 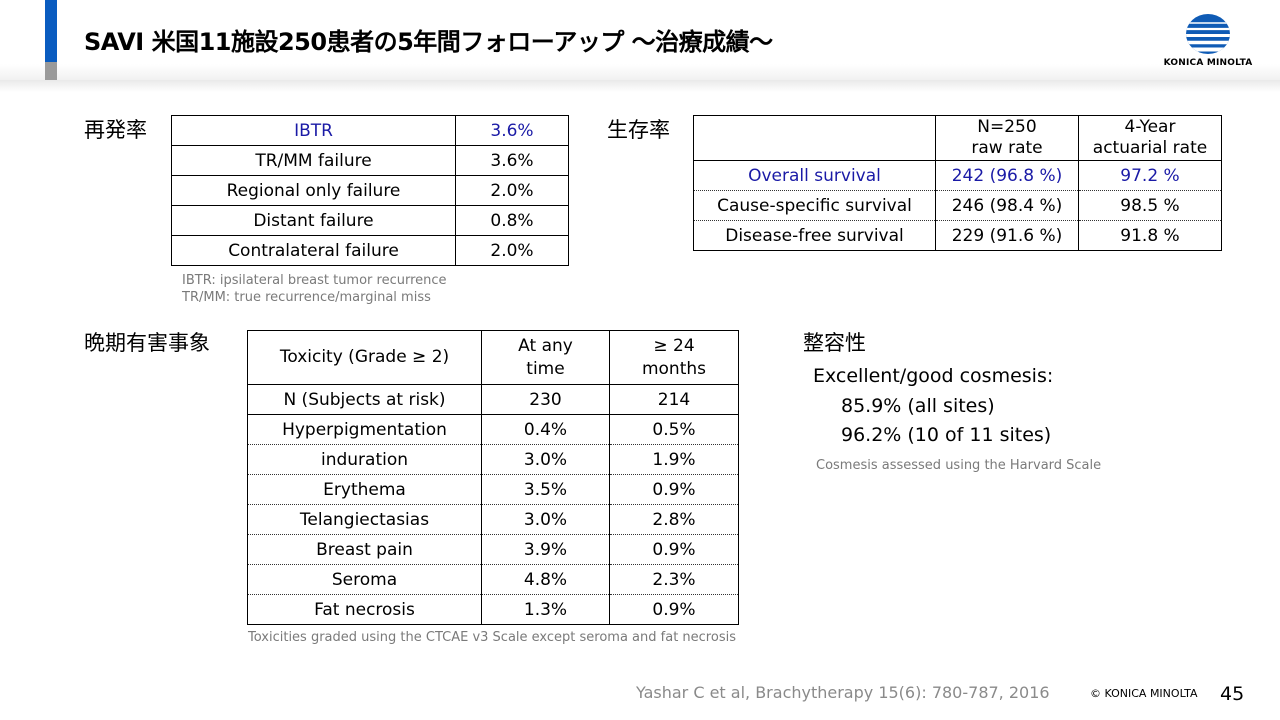 I want to click on toxicity-name: N (Subjects at risk), so click(x=364, y=399).